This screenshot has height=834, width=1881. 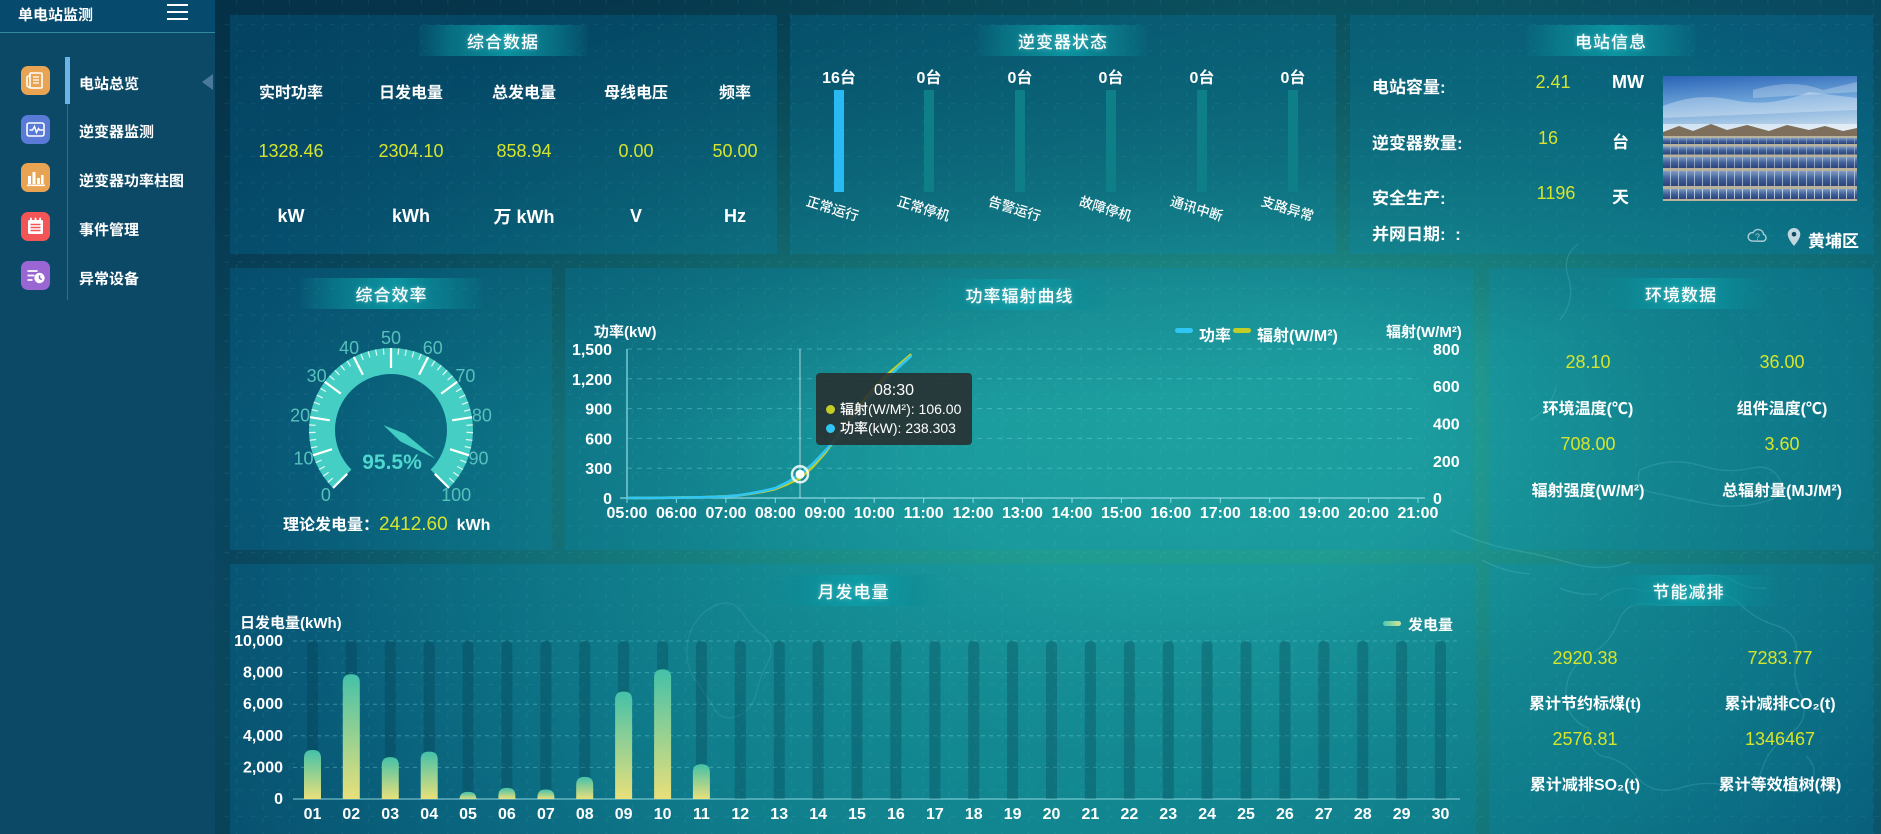 I want to click on svg-text: 200, so click(x=1446, y=462).